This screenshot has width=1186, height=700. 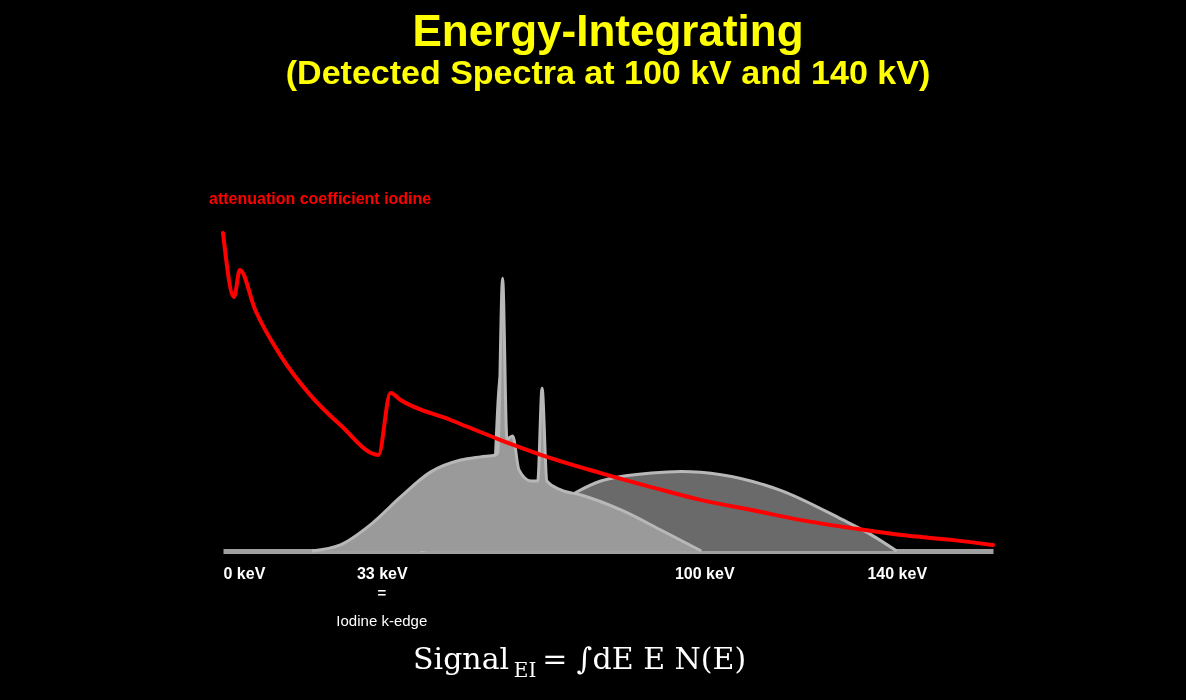 What do you see at coordinates (608, 30) in the screenshot?
I see `chart-title: Energy-Integrating` at bounding box center [608, 30].